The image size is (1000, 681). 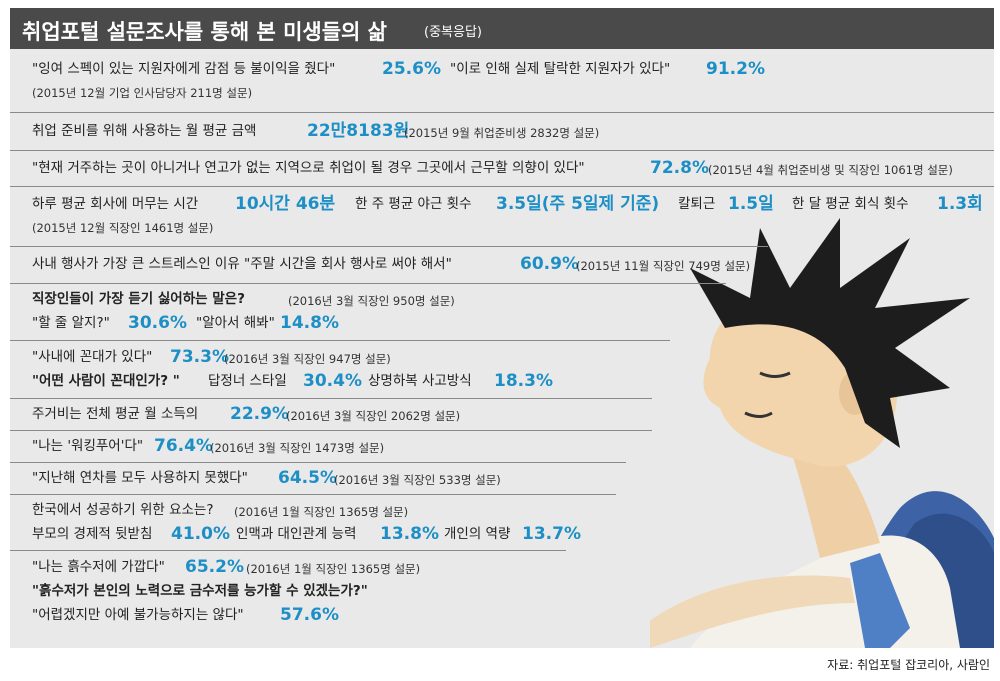 What do you see at coordinates (140, 478) in the screenshot?
I see `vacation-question: "지난해 연차를 모두 사용하지 못했다"` at bounding box center [140, 478].